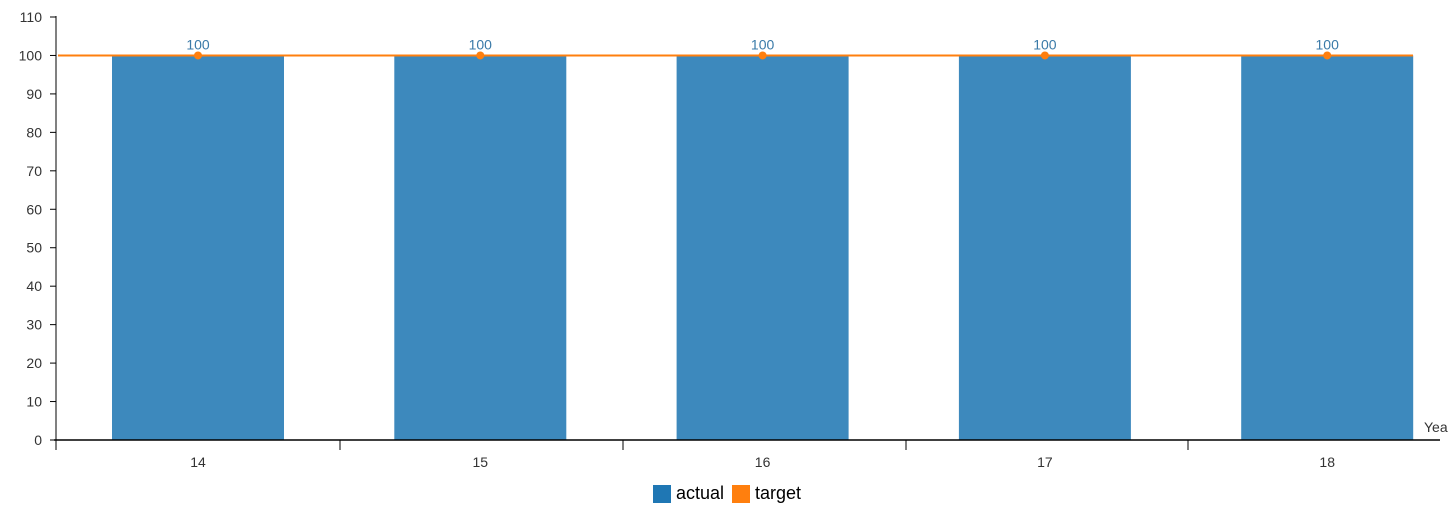 Image resolution: width=1454 pixels, height=508 pixels. What do you see at coordinates (481, 462) in the screenshot?
I see `x-tick-label-15: 15` at bounding box center [481, 462].